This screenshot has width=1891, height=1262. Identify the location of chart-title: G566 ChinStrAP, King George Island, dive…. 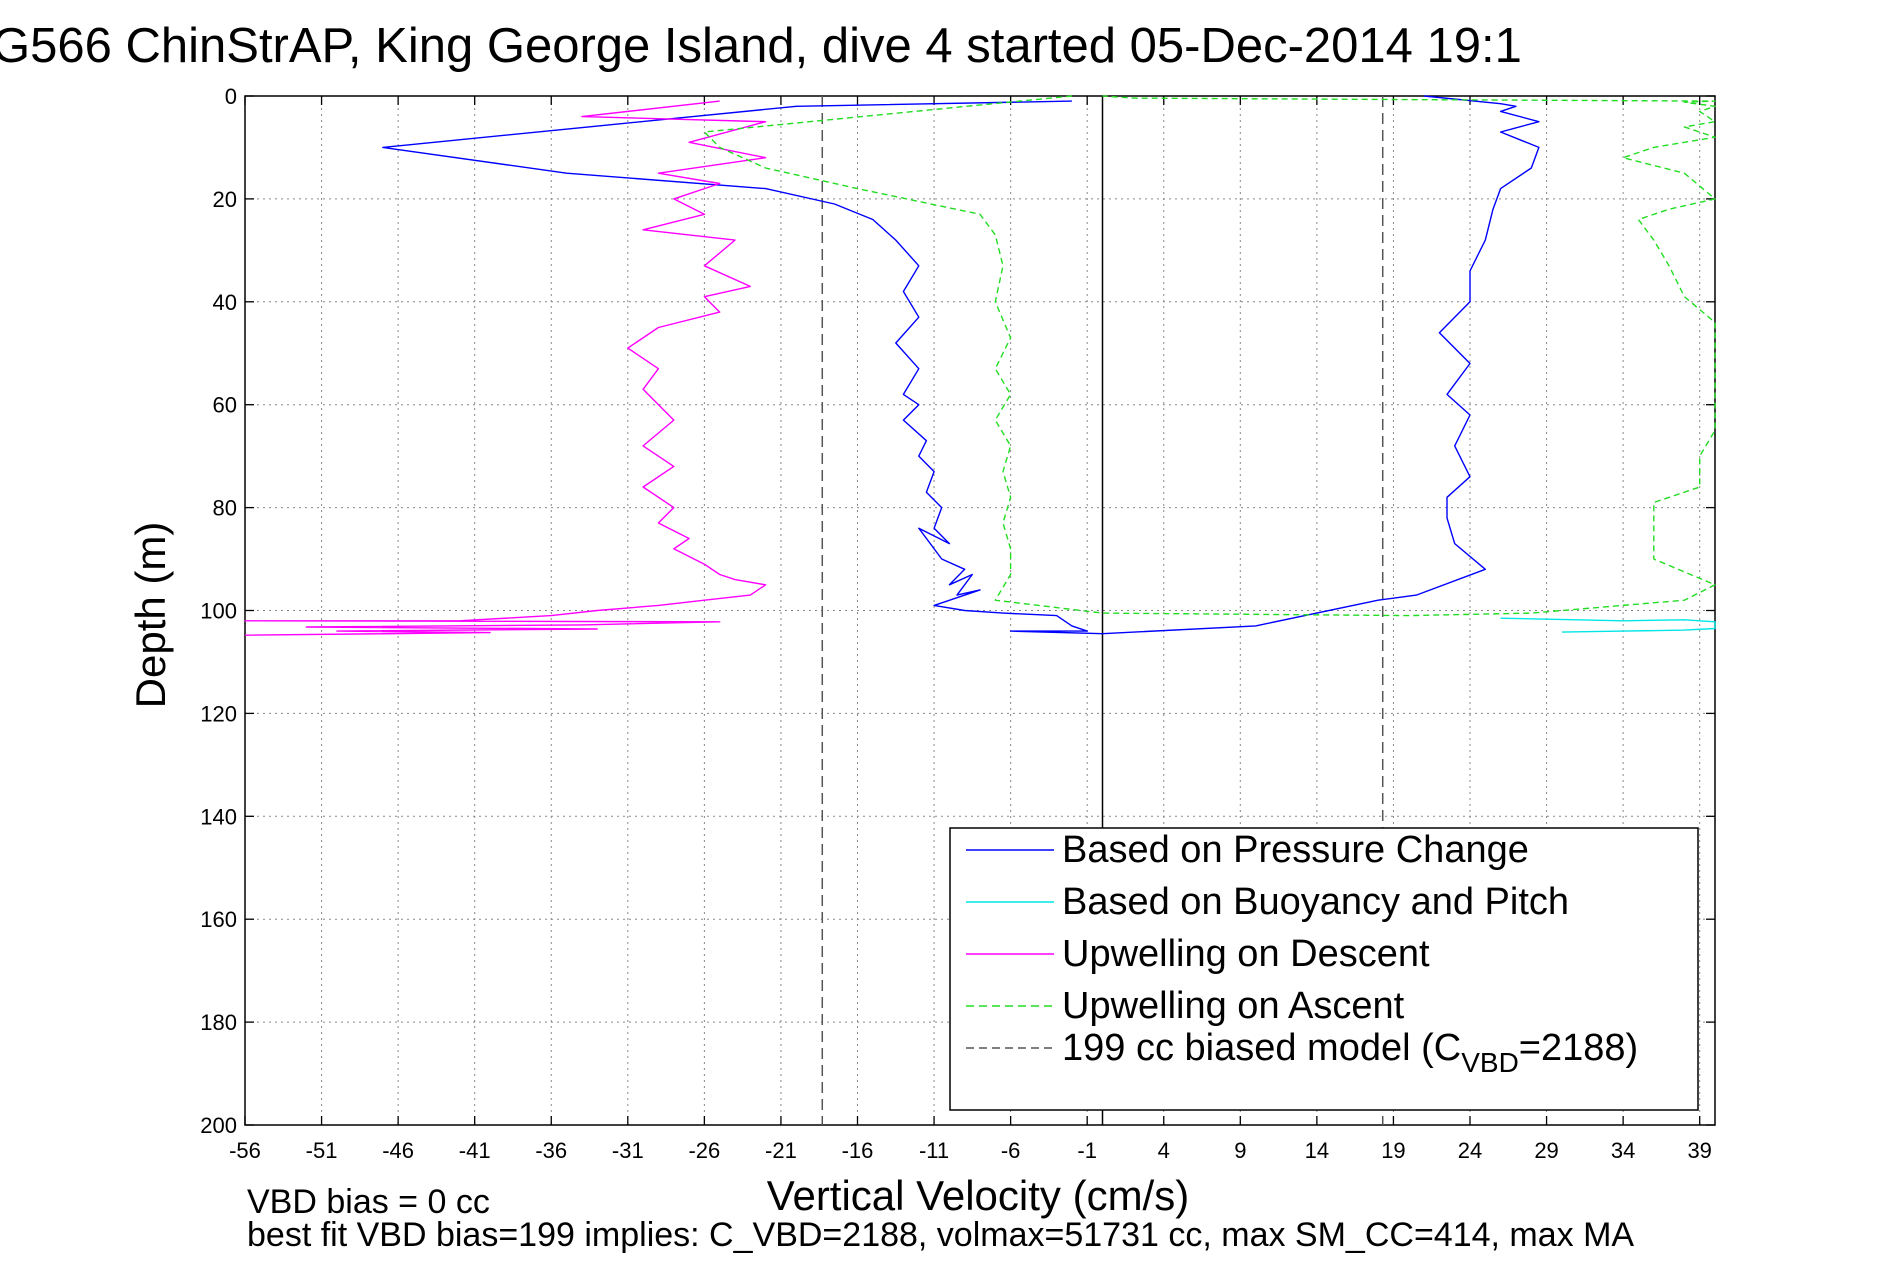
(761, 46).